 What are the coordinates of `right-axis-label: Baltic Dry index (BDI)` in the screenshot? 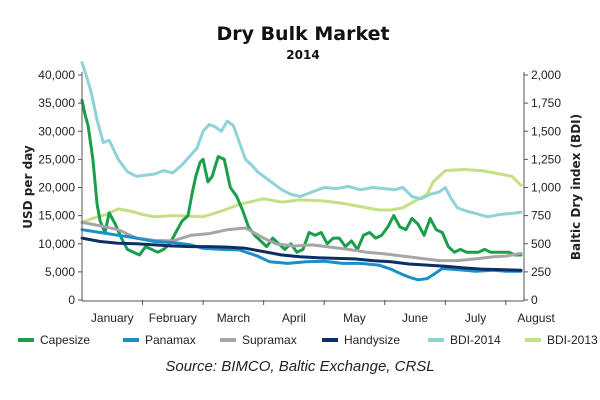 It's located at (576, 187).